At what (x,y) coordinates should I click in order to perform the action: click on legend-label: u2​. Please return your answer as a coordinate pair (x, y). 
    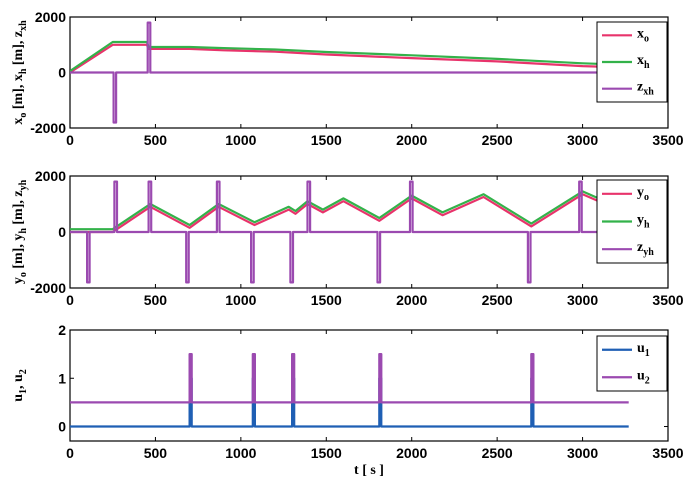
    Looking at the image, I should click on (643, 377).